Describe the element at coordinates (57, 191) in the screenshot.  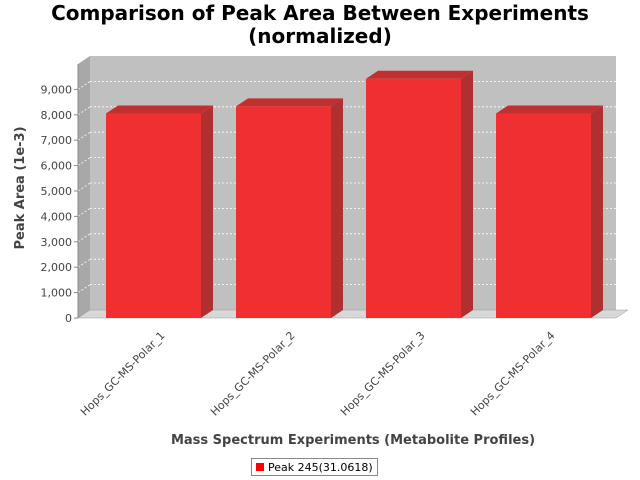
I see `y-tick-label: 5,000` at that location.